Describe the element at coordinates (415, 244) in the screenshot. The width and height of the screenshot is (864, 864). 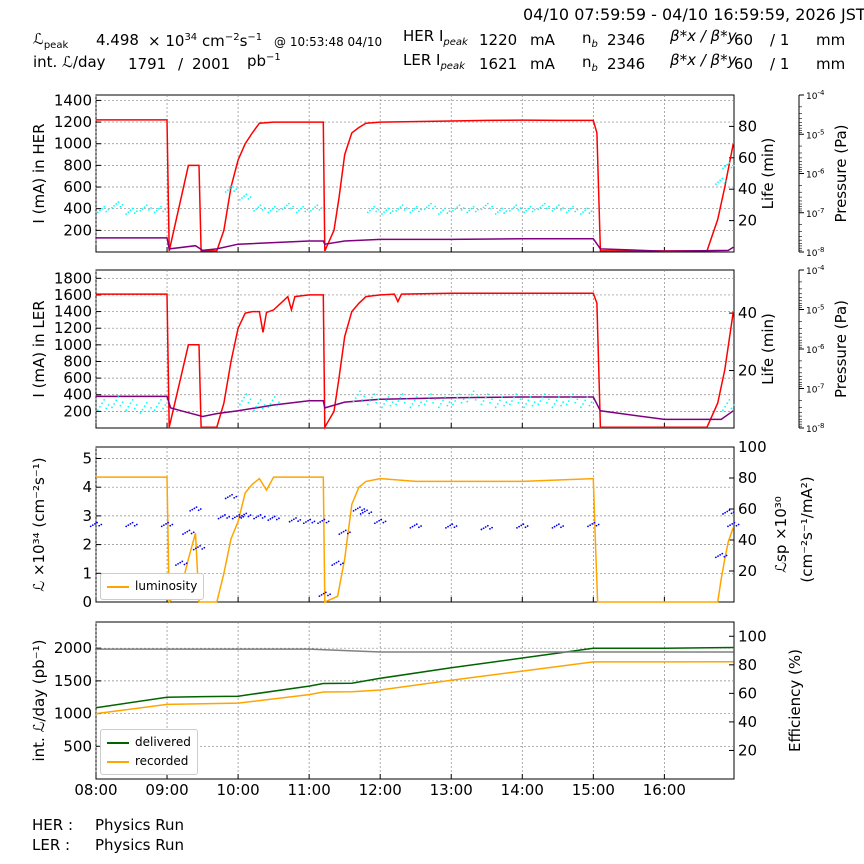
I see `pressure-line` at that location.